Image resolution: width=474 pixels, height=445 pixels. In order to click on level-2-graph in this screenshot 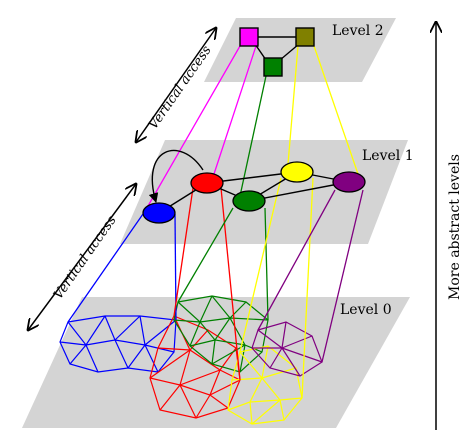, I will do `click(277, 52)`.